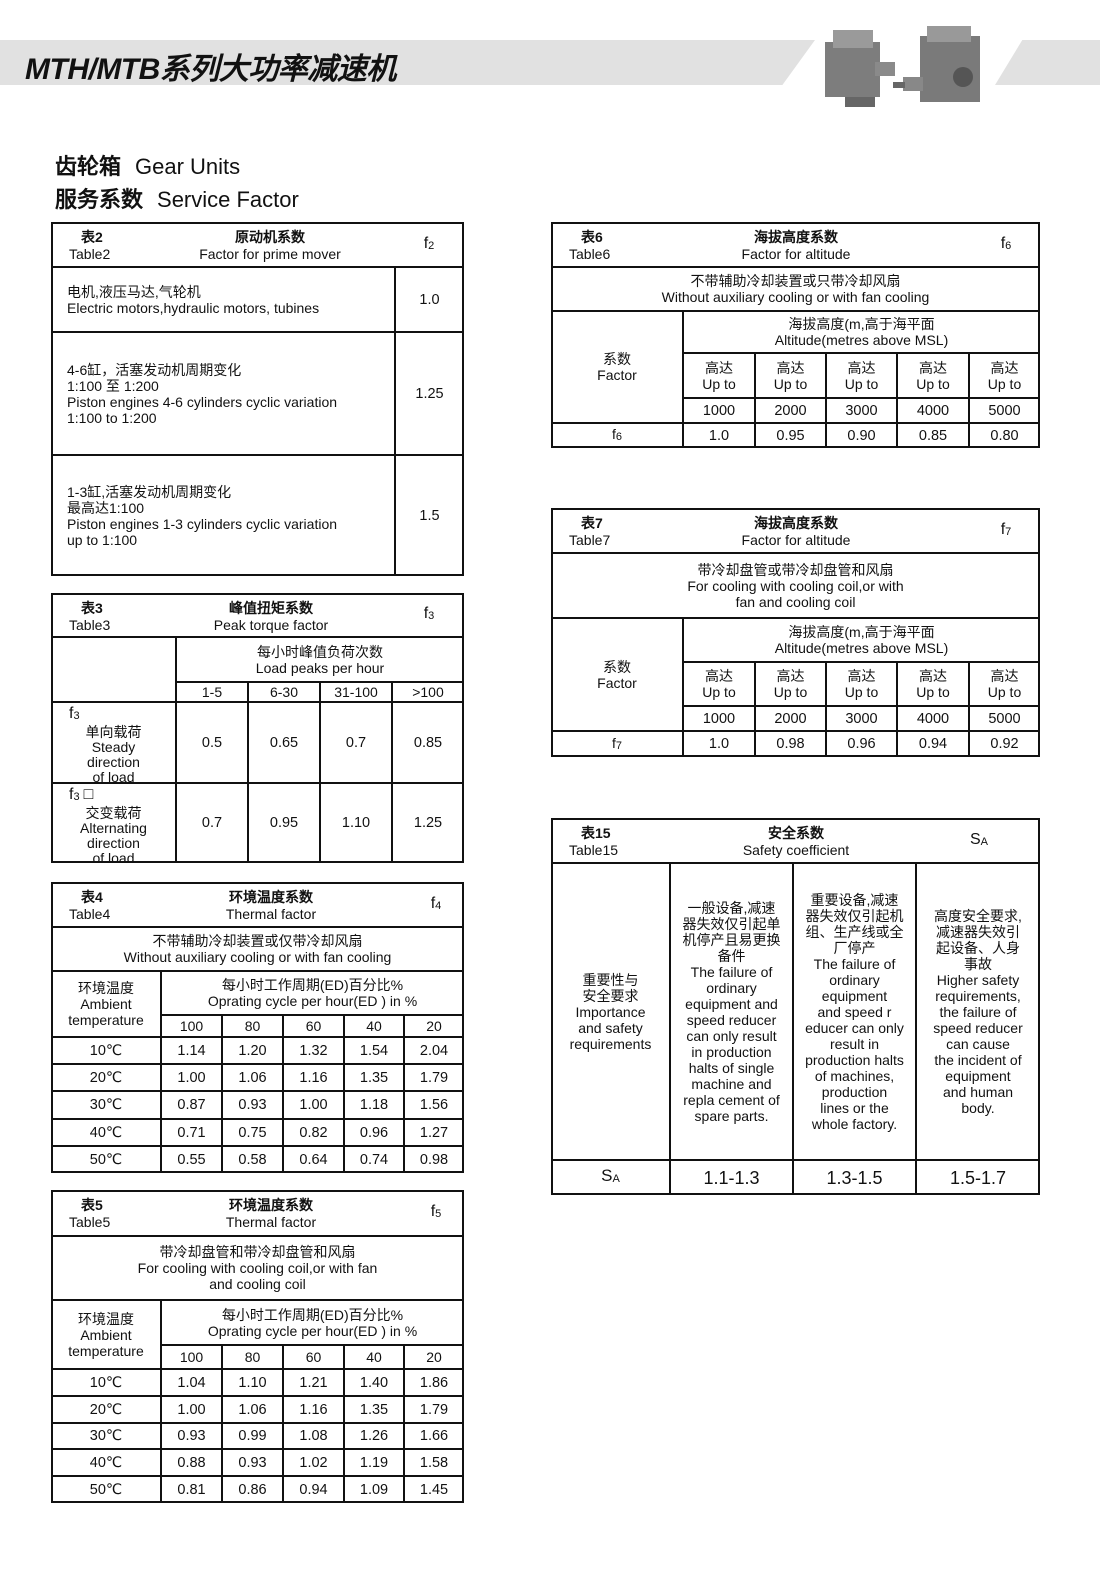  Describe the element at coordinates (984, 841) in the screenshot. I see `symbol-subscript: A` at that location.